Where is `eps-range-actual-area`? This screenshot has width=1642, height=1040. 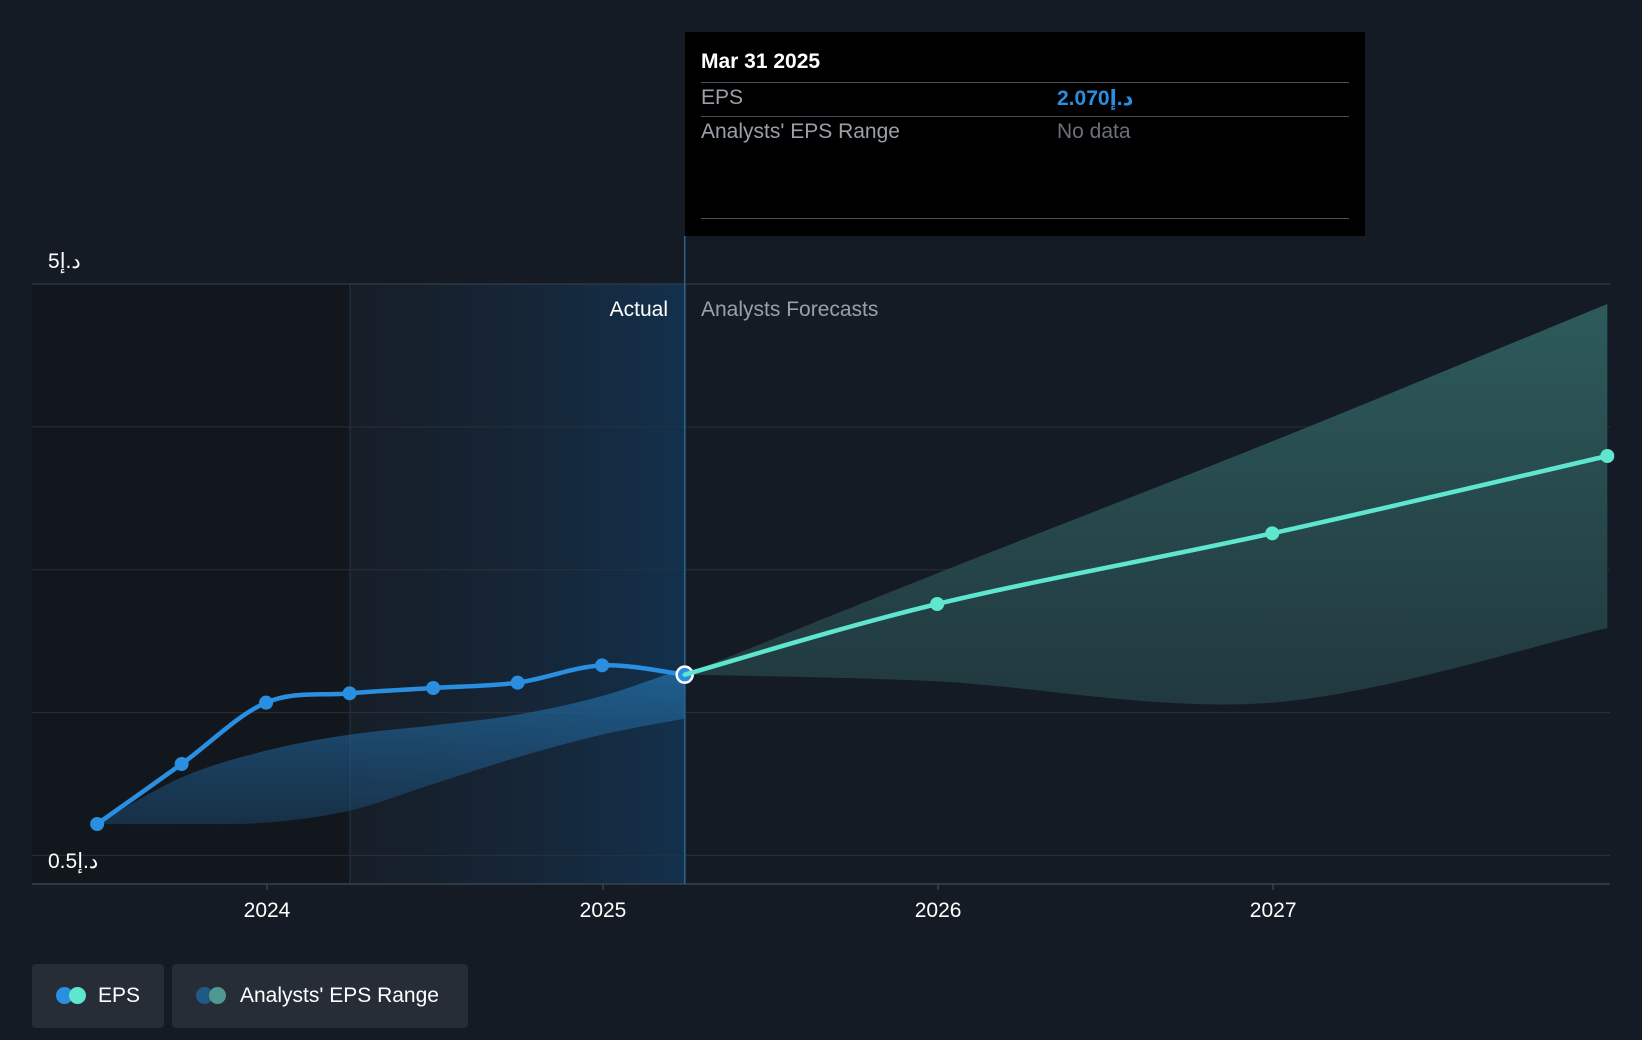
eps-range-actual-area is located at coordinates (391, 746).